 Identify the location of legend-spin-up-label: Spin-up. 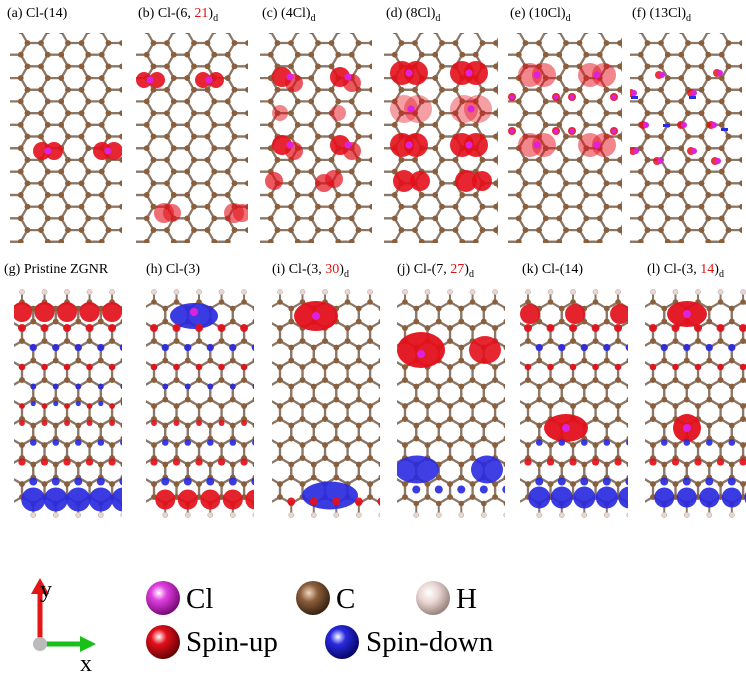
(232, 642).